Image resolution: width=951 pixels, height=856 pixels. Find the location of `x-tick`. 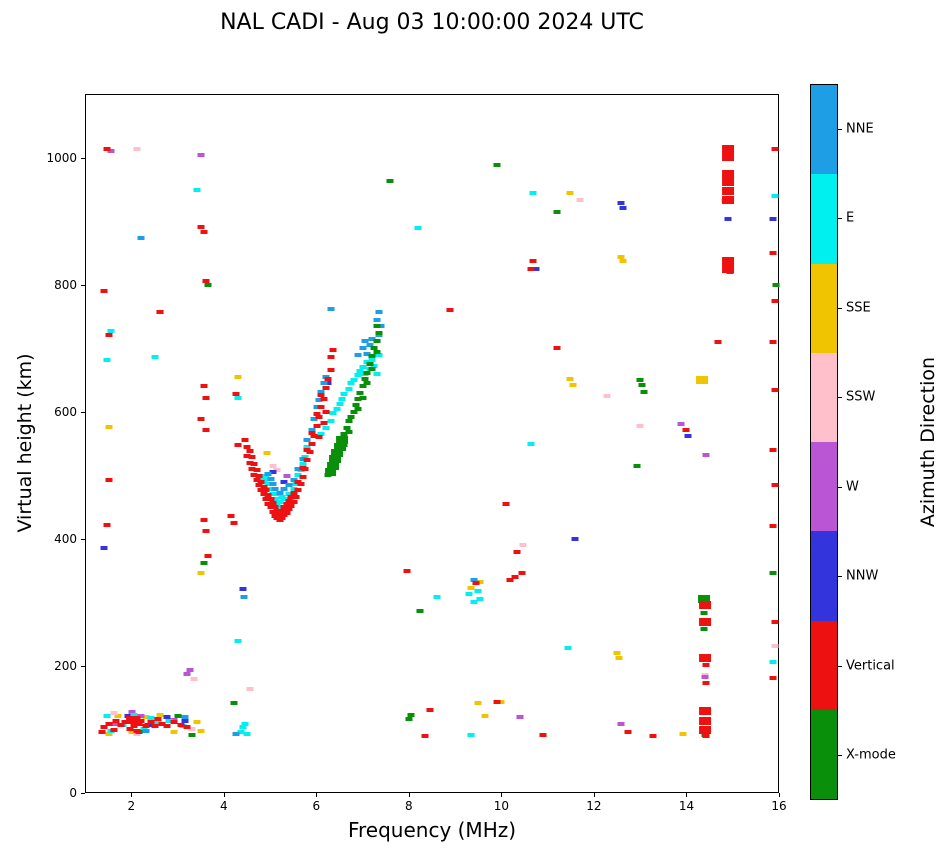

x-tick is located at coordinates (594, 795).